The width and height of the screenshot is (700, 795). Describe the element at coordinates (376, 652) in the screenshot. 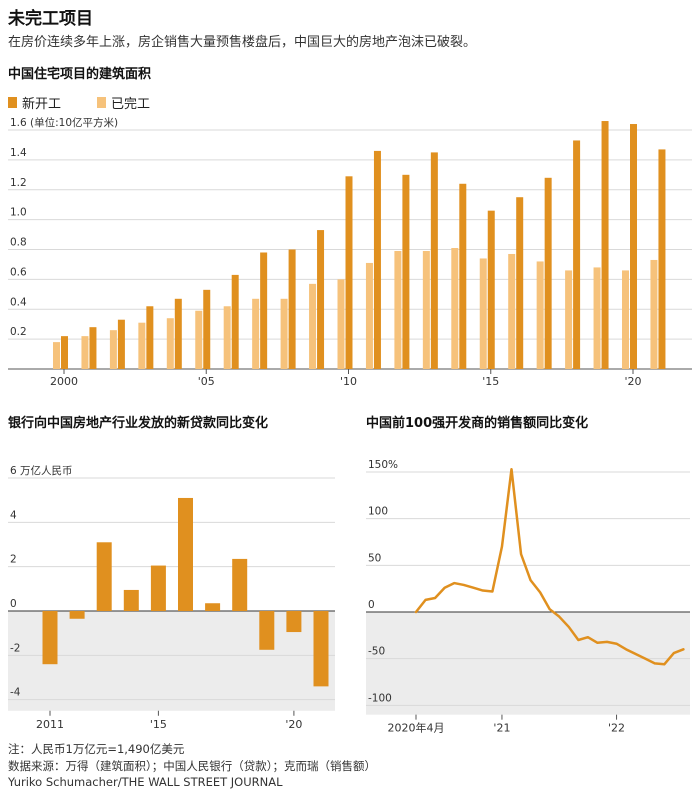

I see `chart3-y-tick-label: -50` at that location.